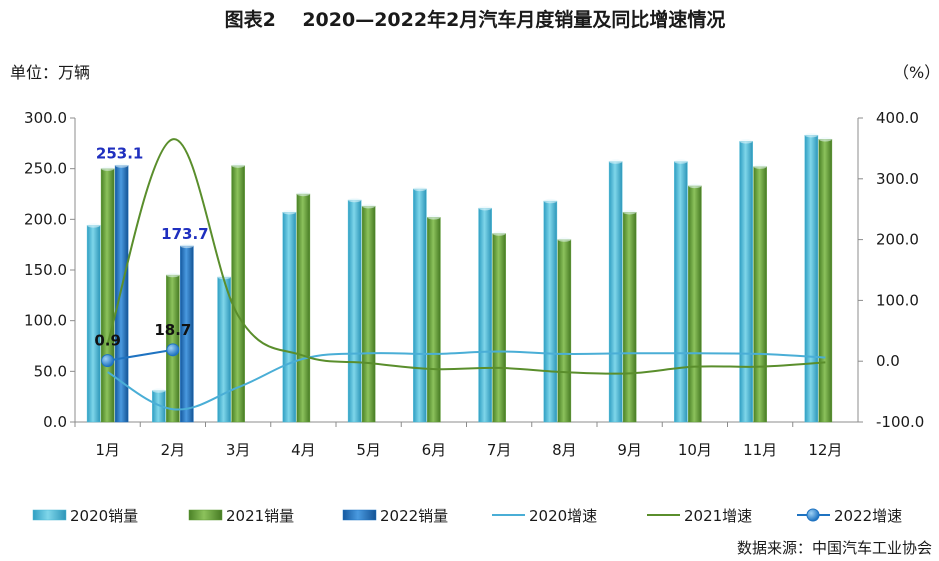 The height and width of the screenshot is (561, 939). I want to click on point-value-label: 18.7, so click(172, 330).